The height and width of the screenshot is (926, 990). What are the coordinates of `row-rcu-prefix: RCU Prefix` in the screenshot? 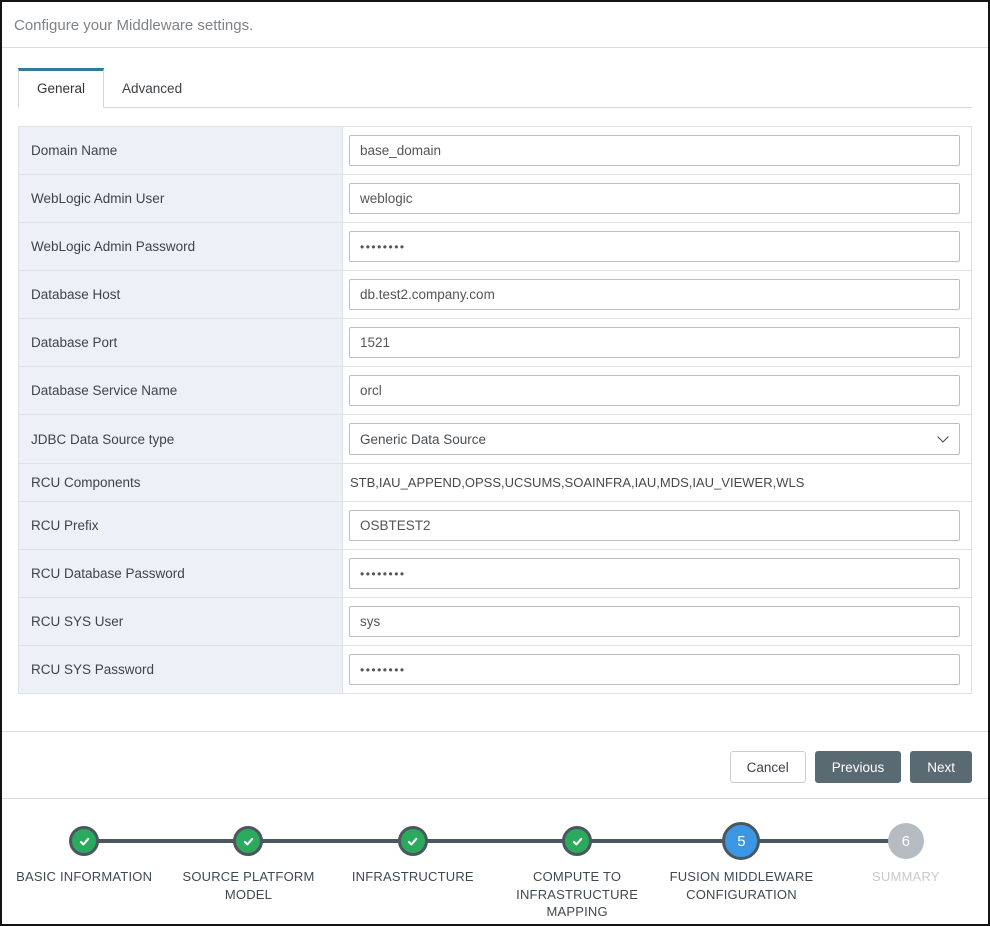 It's located at (495, 526).